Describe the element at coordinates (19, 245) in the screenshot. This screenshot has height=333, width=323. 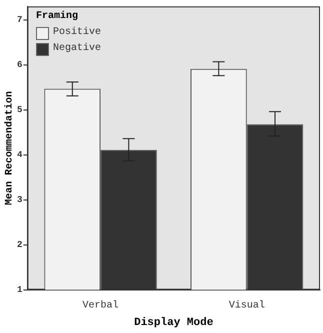
I see `y-tick-label: 2` at that location.